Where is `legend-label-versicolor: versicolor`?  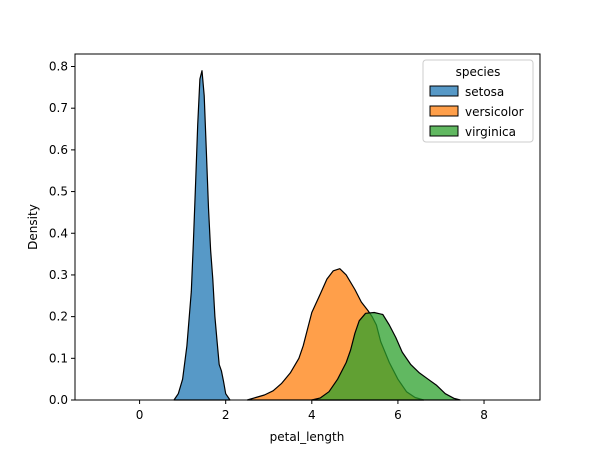
legend-label-versicolor: versicolor is located at coordinates (494, 112).